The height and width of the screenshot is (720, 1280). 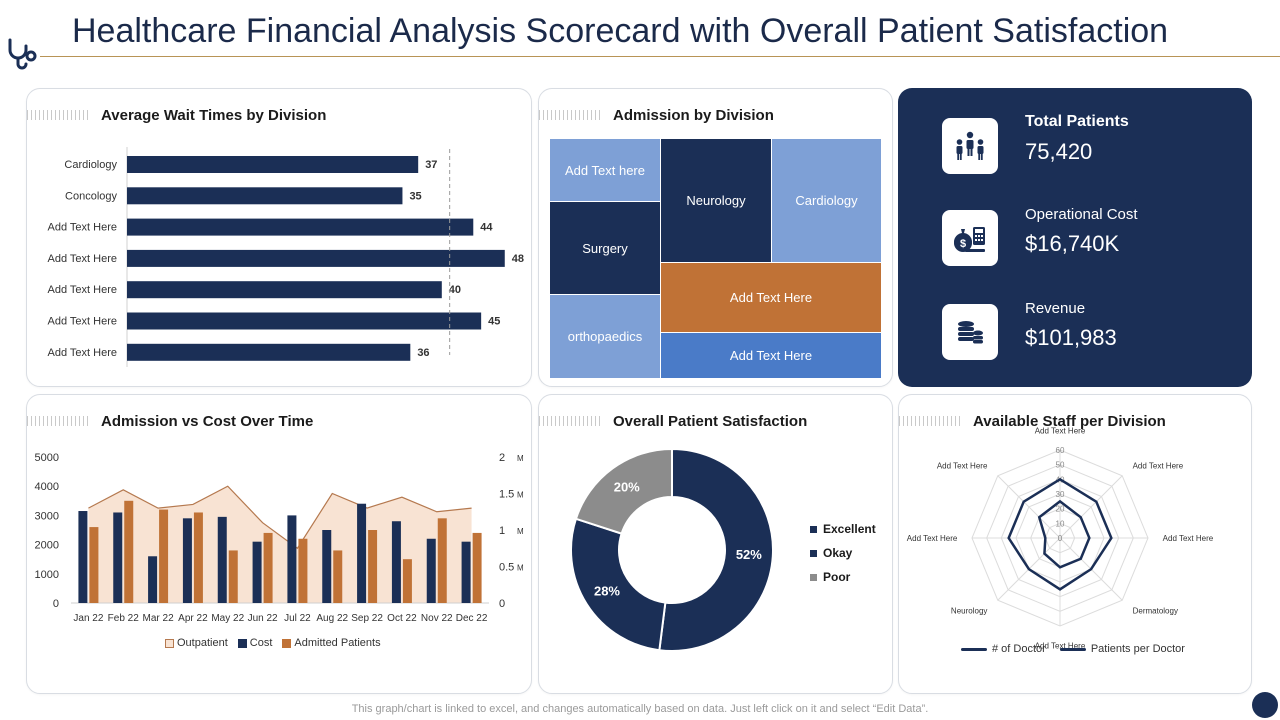 I want to click on legend-item: Patients per Doctor, so click(x=1122, y=649).